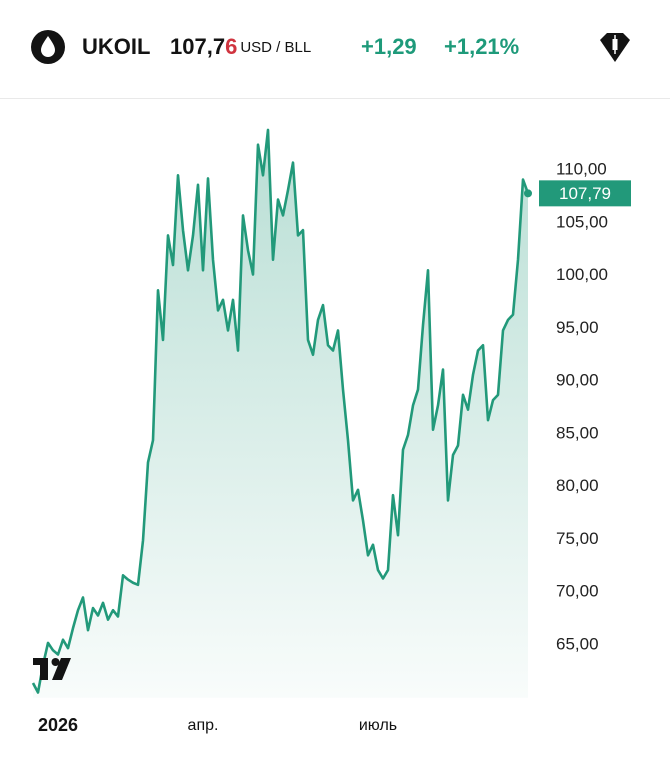  What do you see at coordinates (577, 644) in the screenshot?
I see `y-tick-label: 65,00` at bounding box center [577, 644].